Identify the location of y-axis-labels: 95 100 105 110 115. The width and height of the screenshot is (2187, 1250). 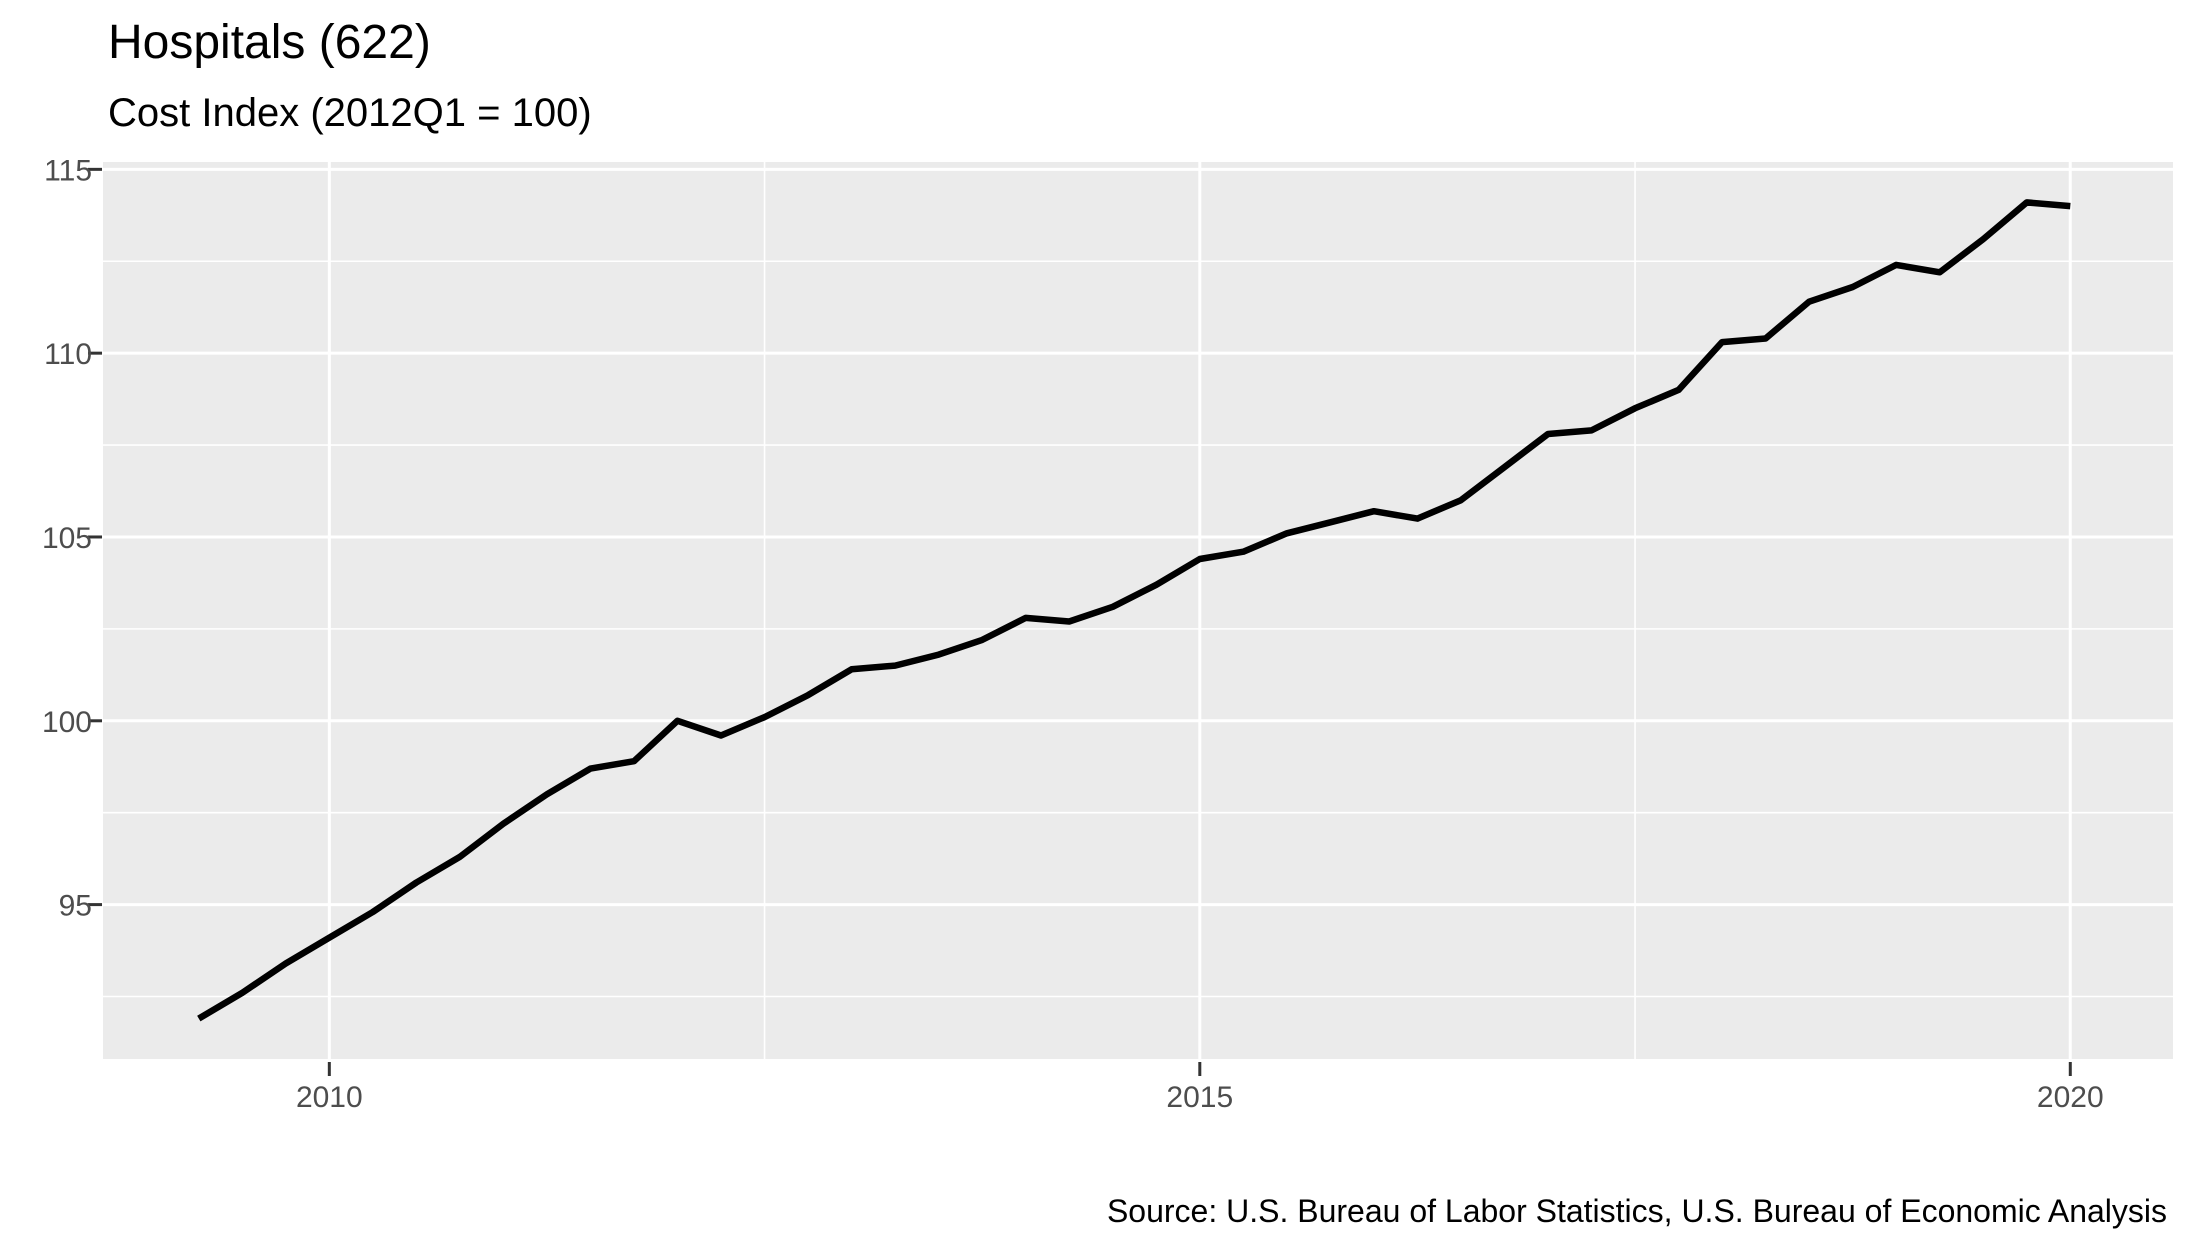
(67, 538).